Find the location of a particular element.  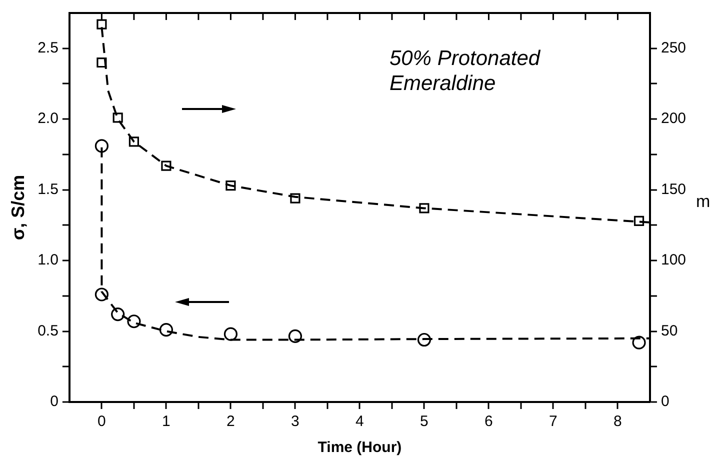

x-tick-label: 3 is located at coordinates (295, 421).